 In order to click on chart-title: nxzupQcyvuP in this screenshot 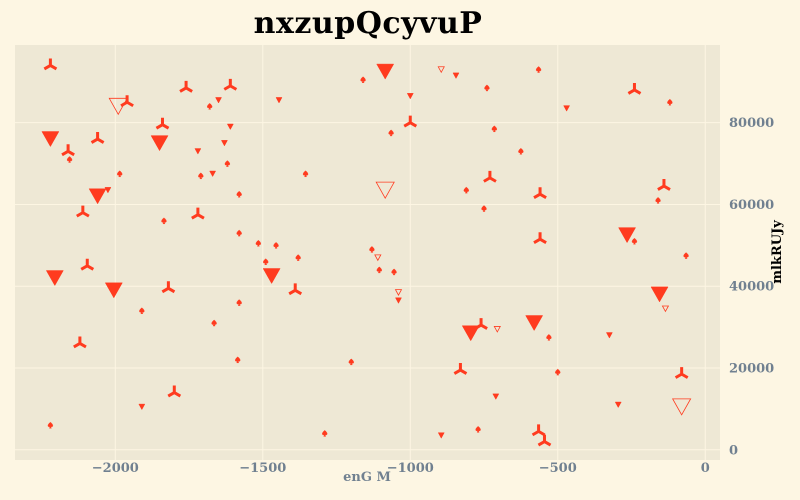, I will do `click(368, 23)`.